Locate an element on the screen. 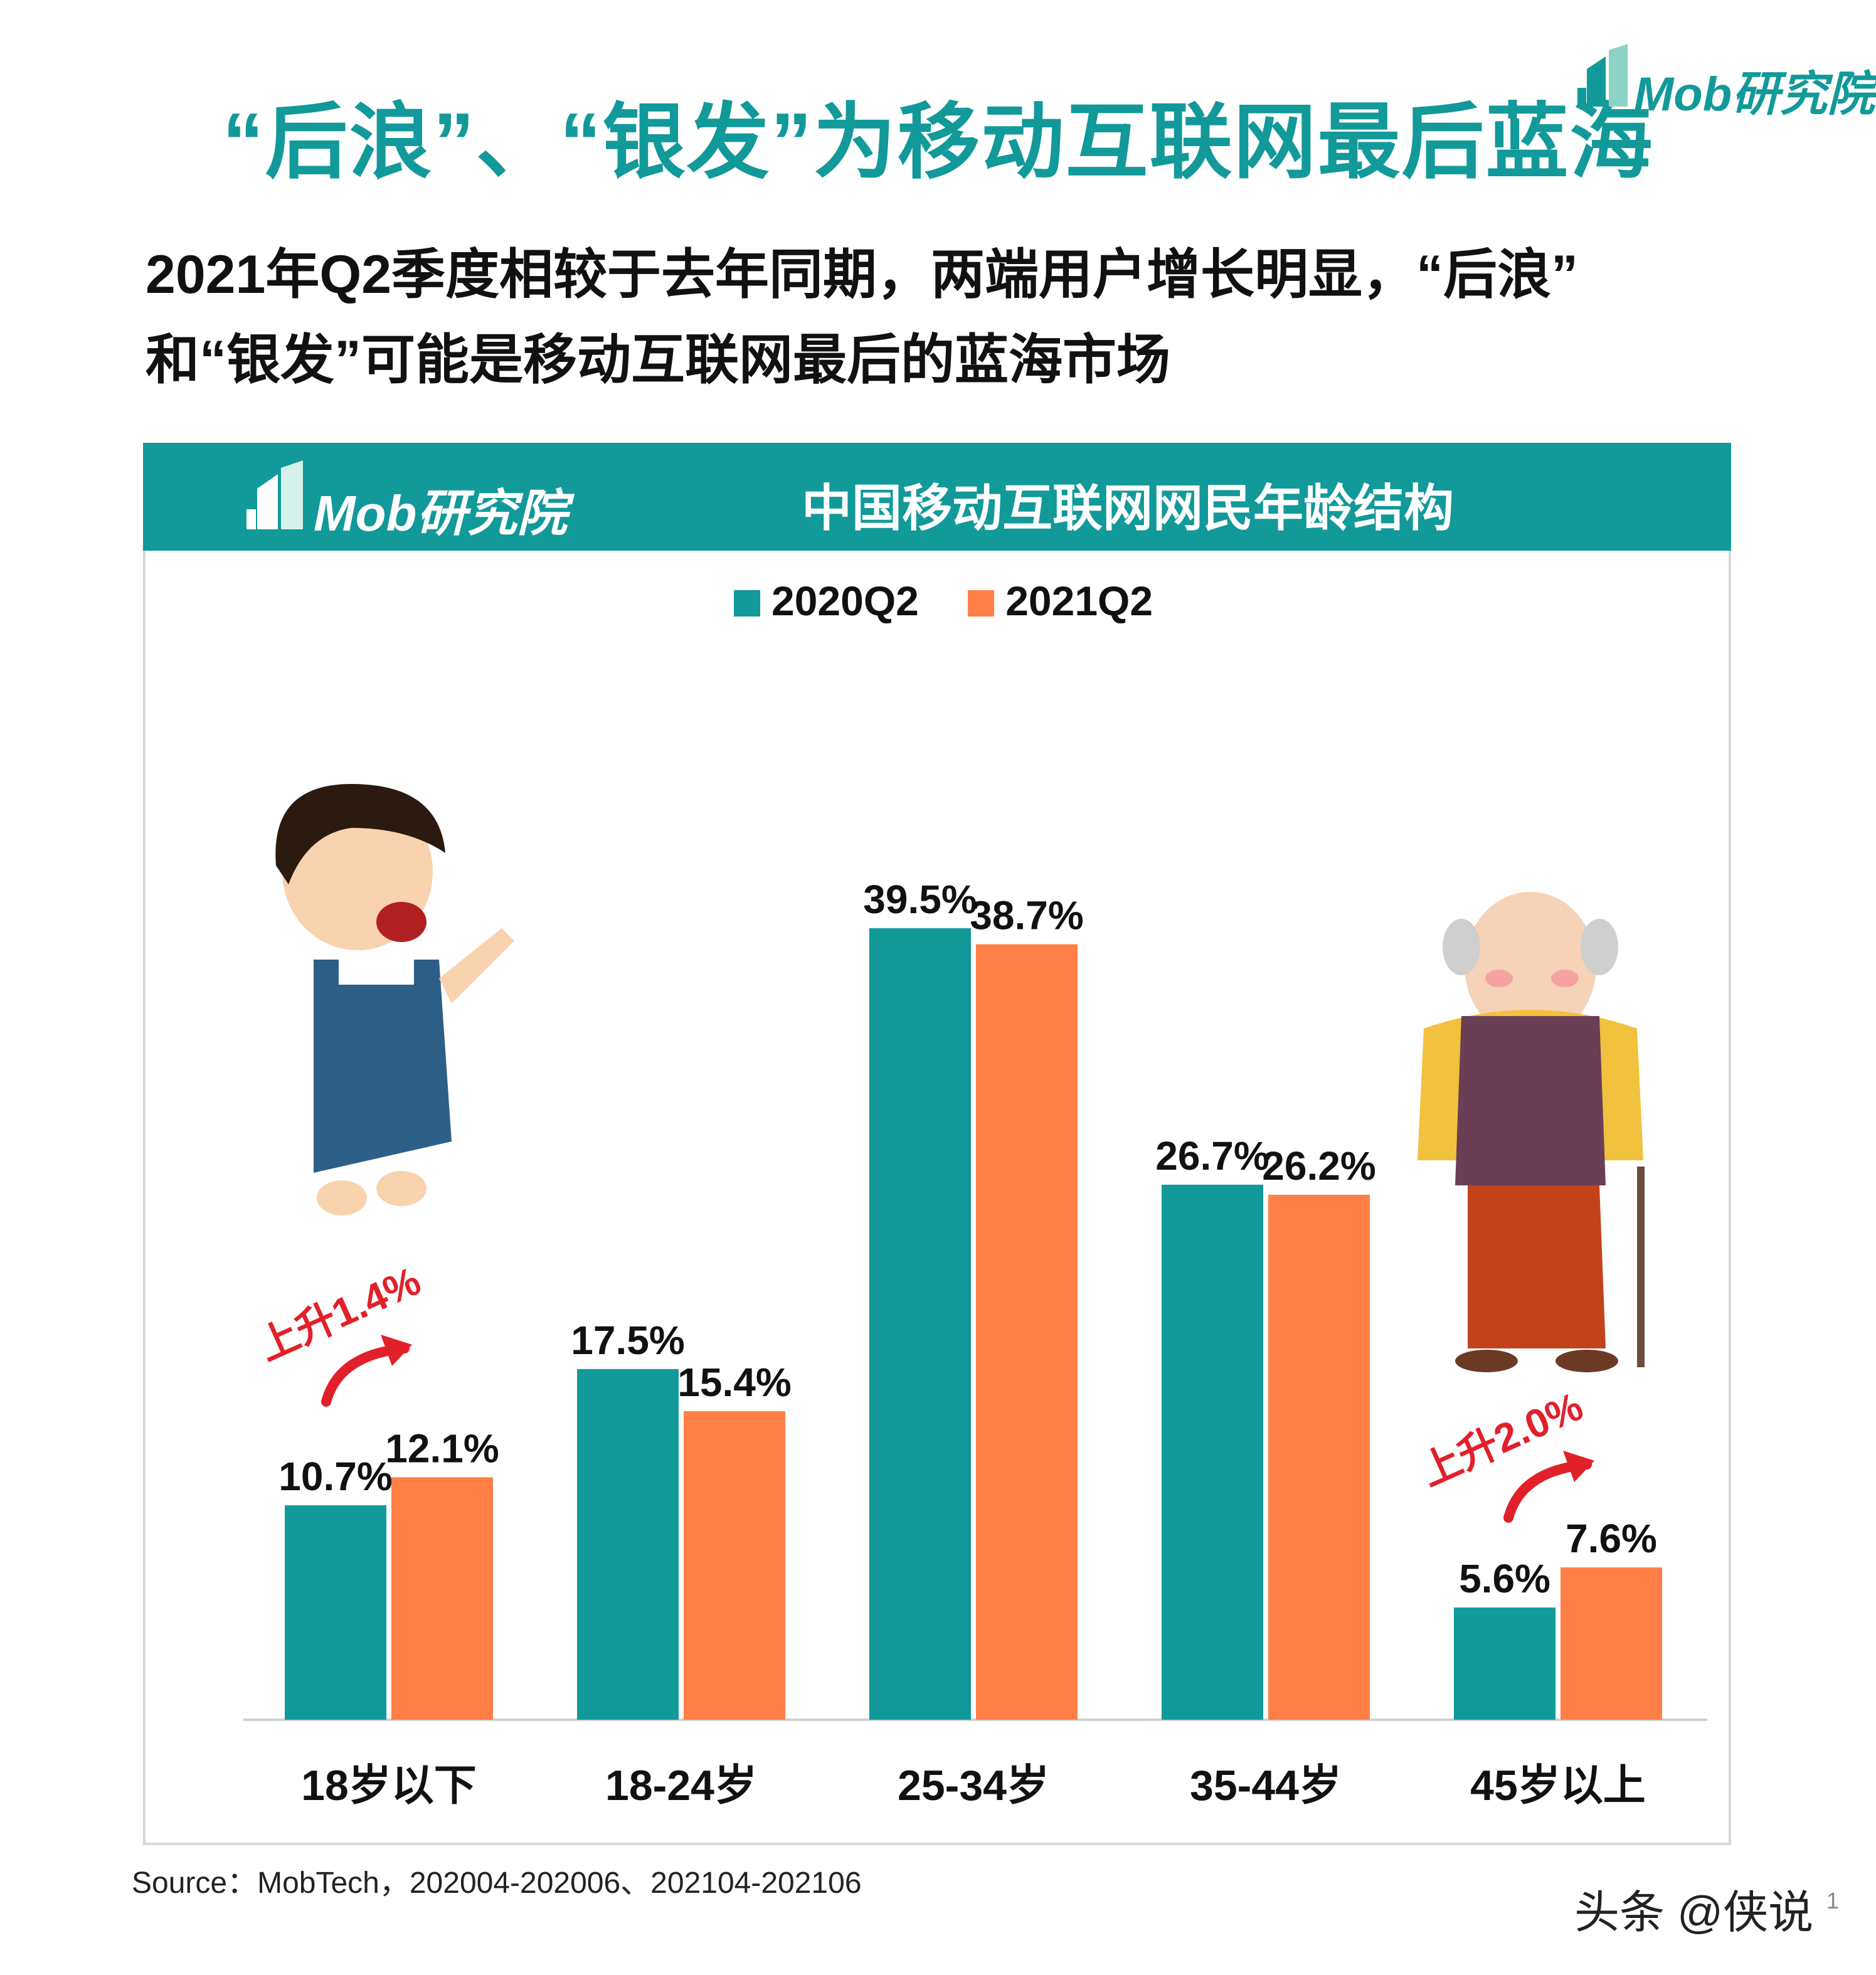 Image resolution: width=1876 pixels, height=1975 pixels. subtitle-line-2: 和“银发”可能是移动互联网最后的蓝海市场 is located at coordinates (658, 360).